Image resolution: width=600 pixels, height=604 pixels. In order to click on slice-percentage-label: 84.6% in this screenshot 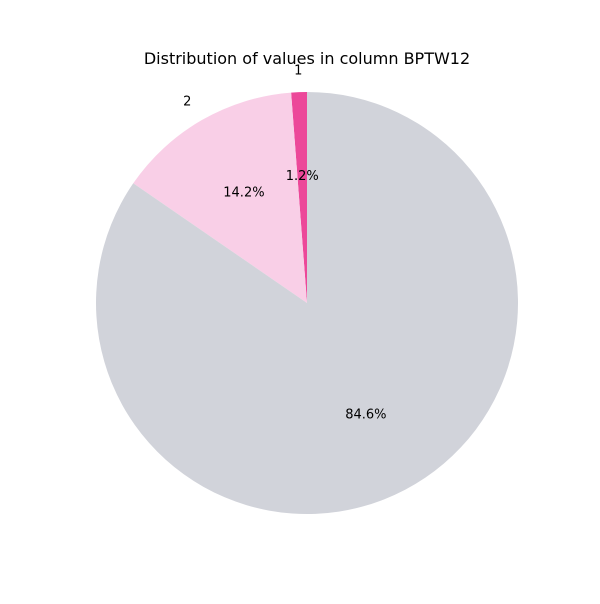, I will do `click(365, 415)`.